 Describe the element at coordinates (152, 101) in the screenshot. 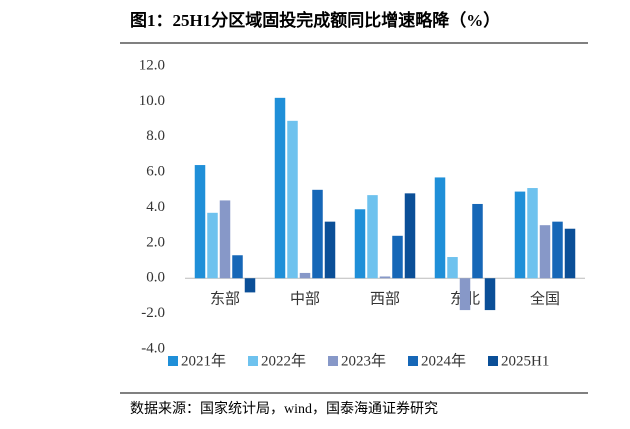

I see `y-tick-label: 10.0` at that location.